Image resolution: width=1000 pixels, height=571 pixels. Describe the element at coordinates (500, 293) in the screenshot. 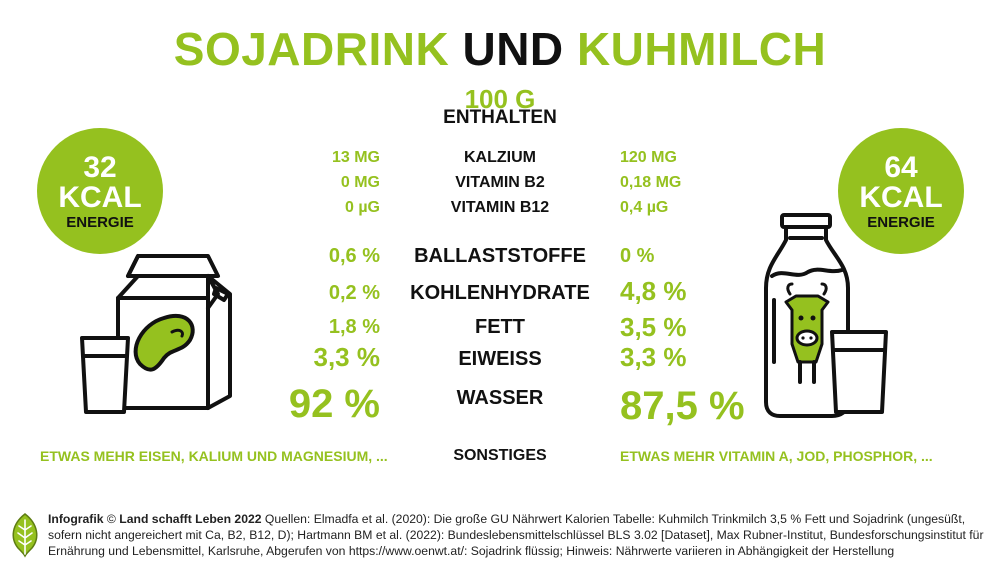

I see `nutrient-name-kohlenhydrate: KOHLENHYDRATE` at that location.